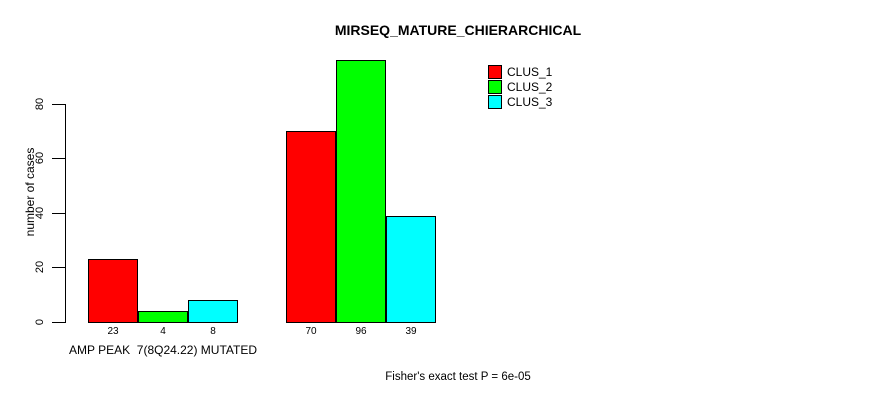  What do you see at coordinates (40, 267) in the screenshot?
I see `y-tick-label: 20` at bounding box center [40, 267].